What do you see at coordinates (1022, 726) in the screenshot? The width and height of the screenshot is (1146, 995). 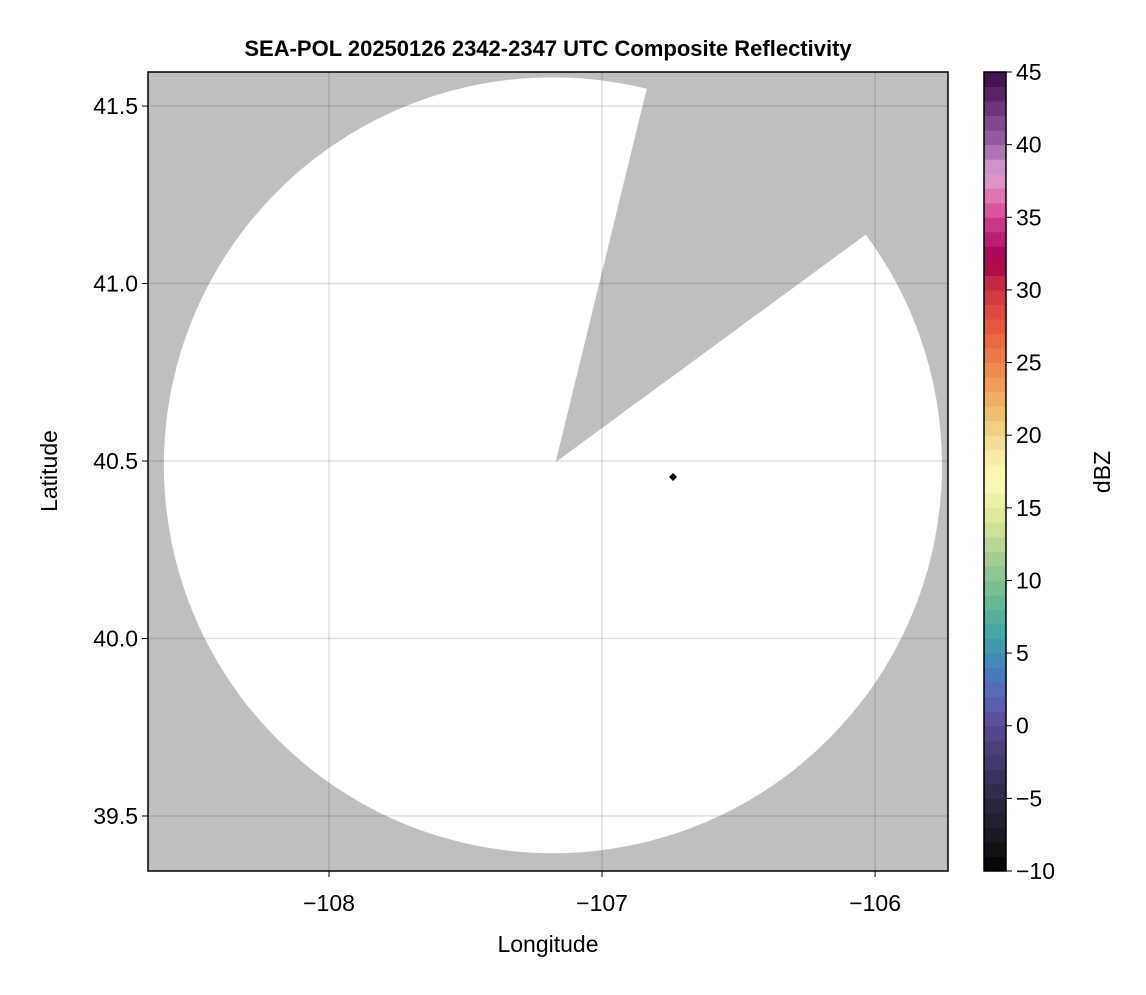 I see `colorbar-tick-label: 0` at bounding box center [1022, 726].